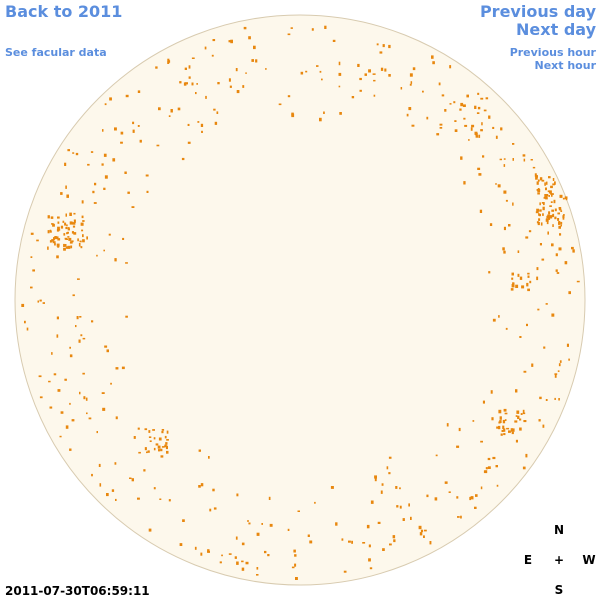 This screenshot has width=600, height=600. Describe the element at coordinates (556, 29) in the screenshot. I see `next-day-link: Next day` at that location.